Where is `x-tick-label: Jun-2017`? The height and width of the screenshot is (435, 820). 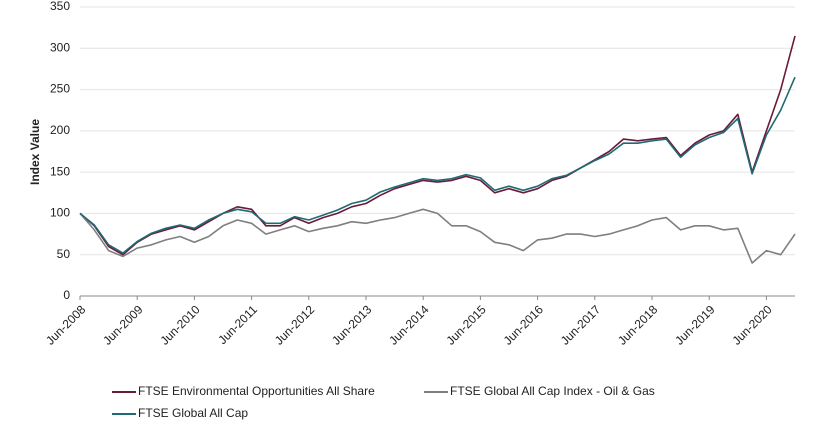
x-tick-label: Jun-2017 is located at coordinates (581, 325).